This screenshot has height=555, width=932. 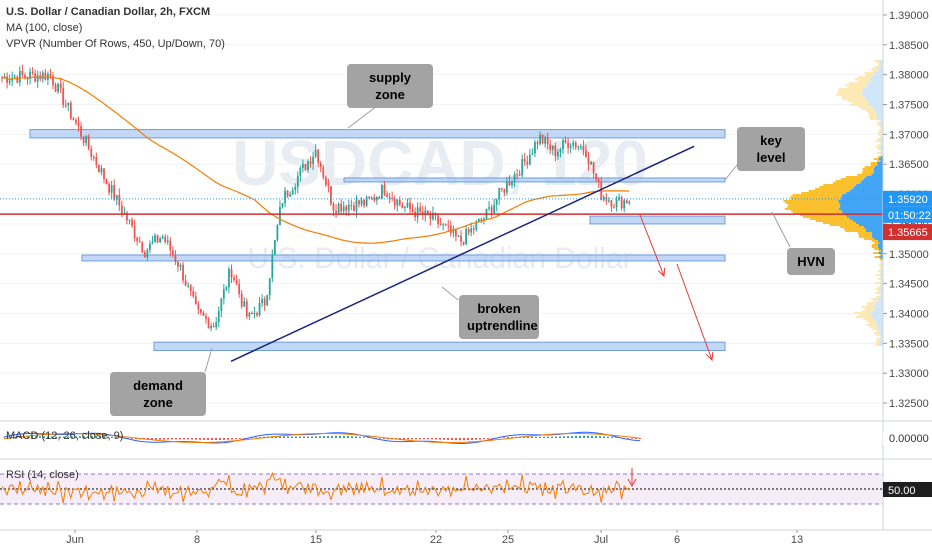 What do you see at coordinates (64, 436) in the screenshot?
I see `macd-title: MACD (12, 26, close, 9)` at bounding box center [64, 436].